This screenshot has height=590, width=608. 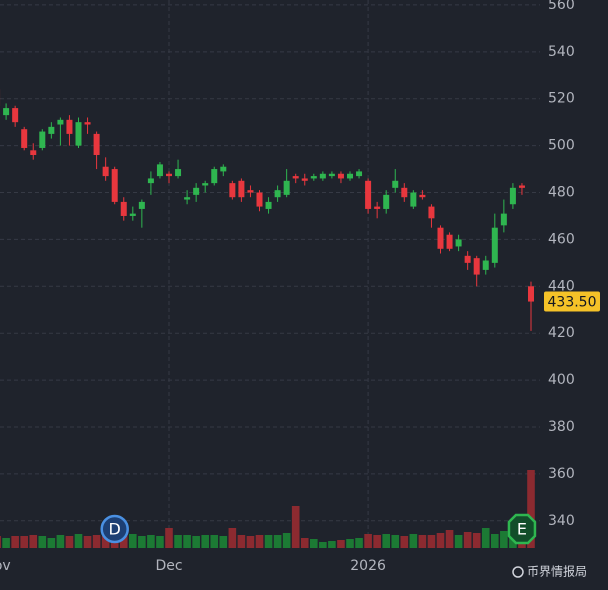 What do you see at coordinates (557, 571) in the screenshot?
I see `watermark: 币界情报局` at bounding box center [557, 571].